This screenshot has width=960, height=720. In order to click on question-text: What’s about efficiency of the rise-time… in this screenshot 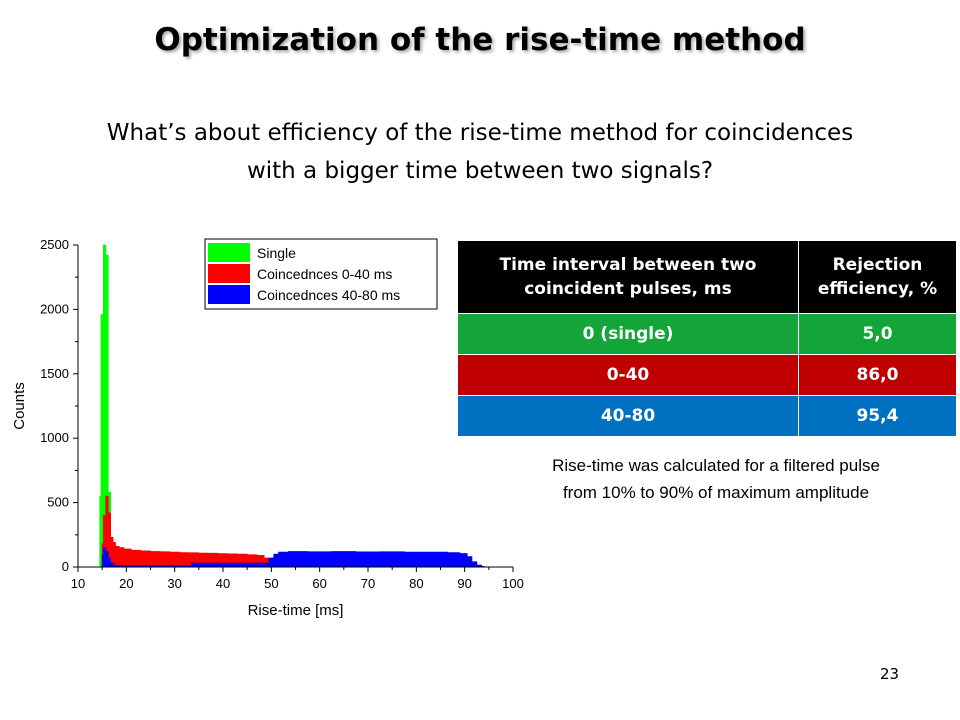, I will do `click(480, 152)`.